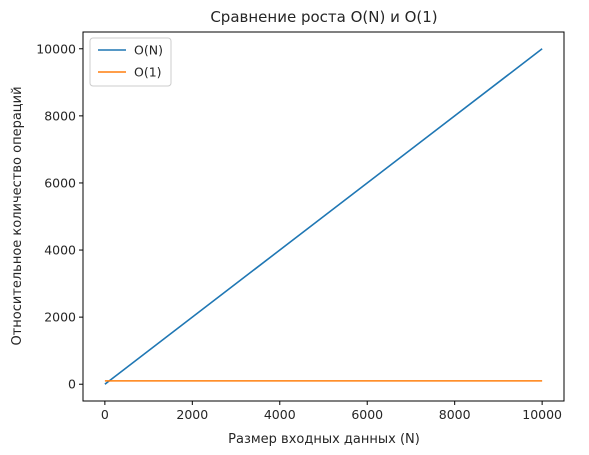 The height and width of the screenshot is (455, 589). Describe the element at coordinates (455, 414) in the screenshot. I see `x-tick-label: 8000` at that location.